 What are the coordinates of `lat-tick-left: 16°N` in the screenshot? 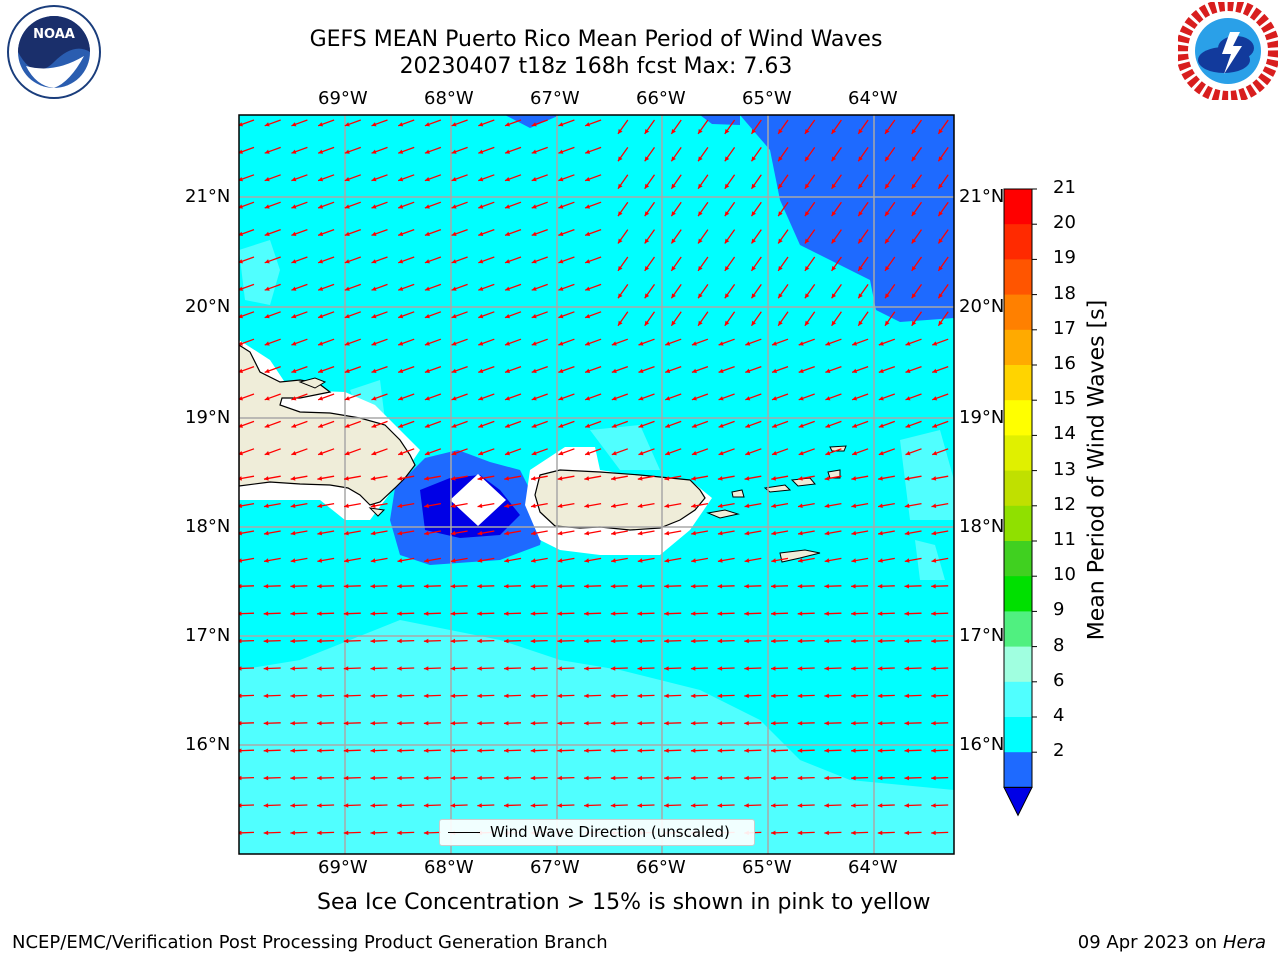 It's located at (208, 744).